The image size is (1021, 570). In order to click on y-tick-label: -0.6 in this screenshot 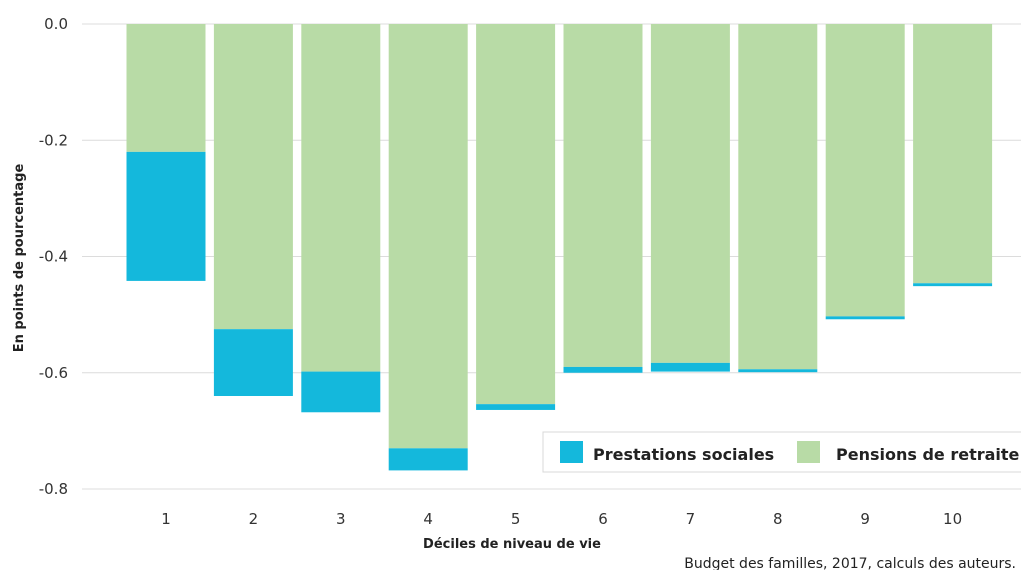, I will do `click(53, 373)`.